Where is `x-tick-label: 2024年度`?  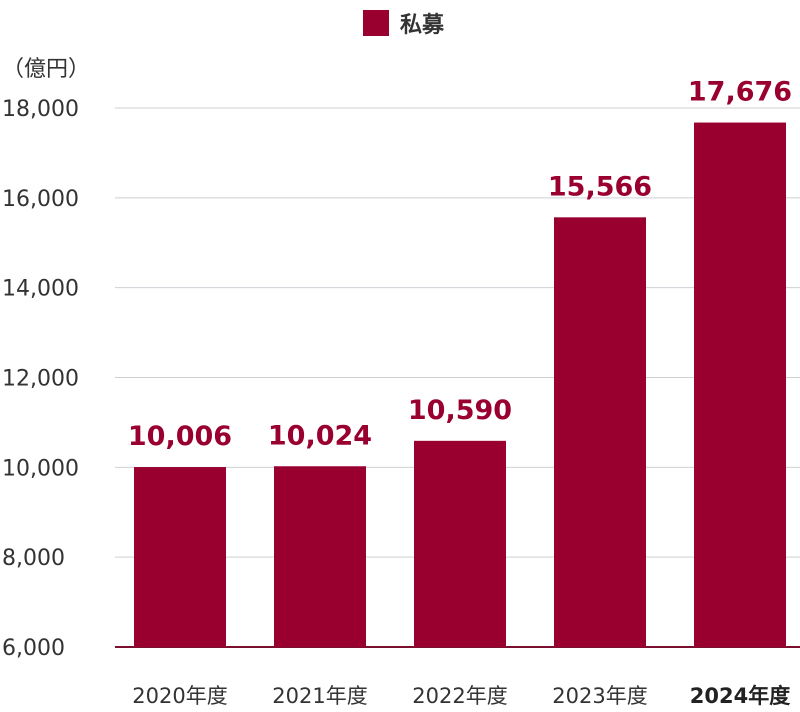
x-tick-label: 2024年度 is located at coordinates (740, 696).